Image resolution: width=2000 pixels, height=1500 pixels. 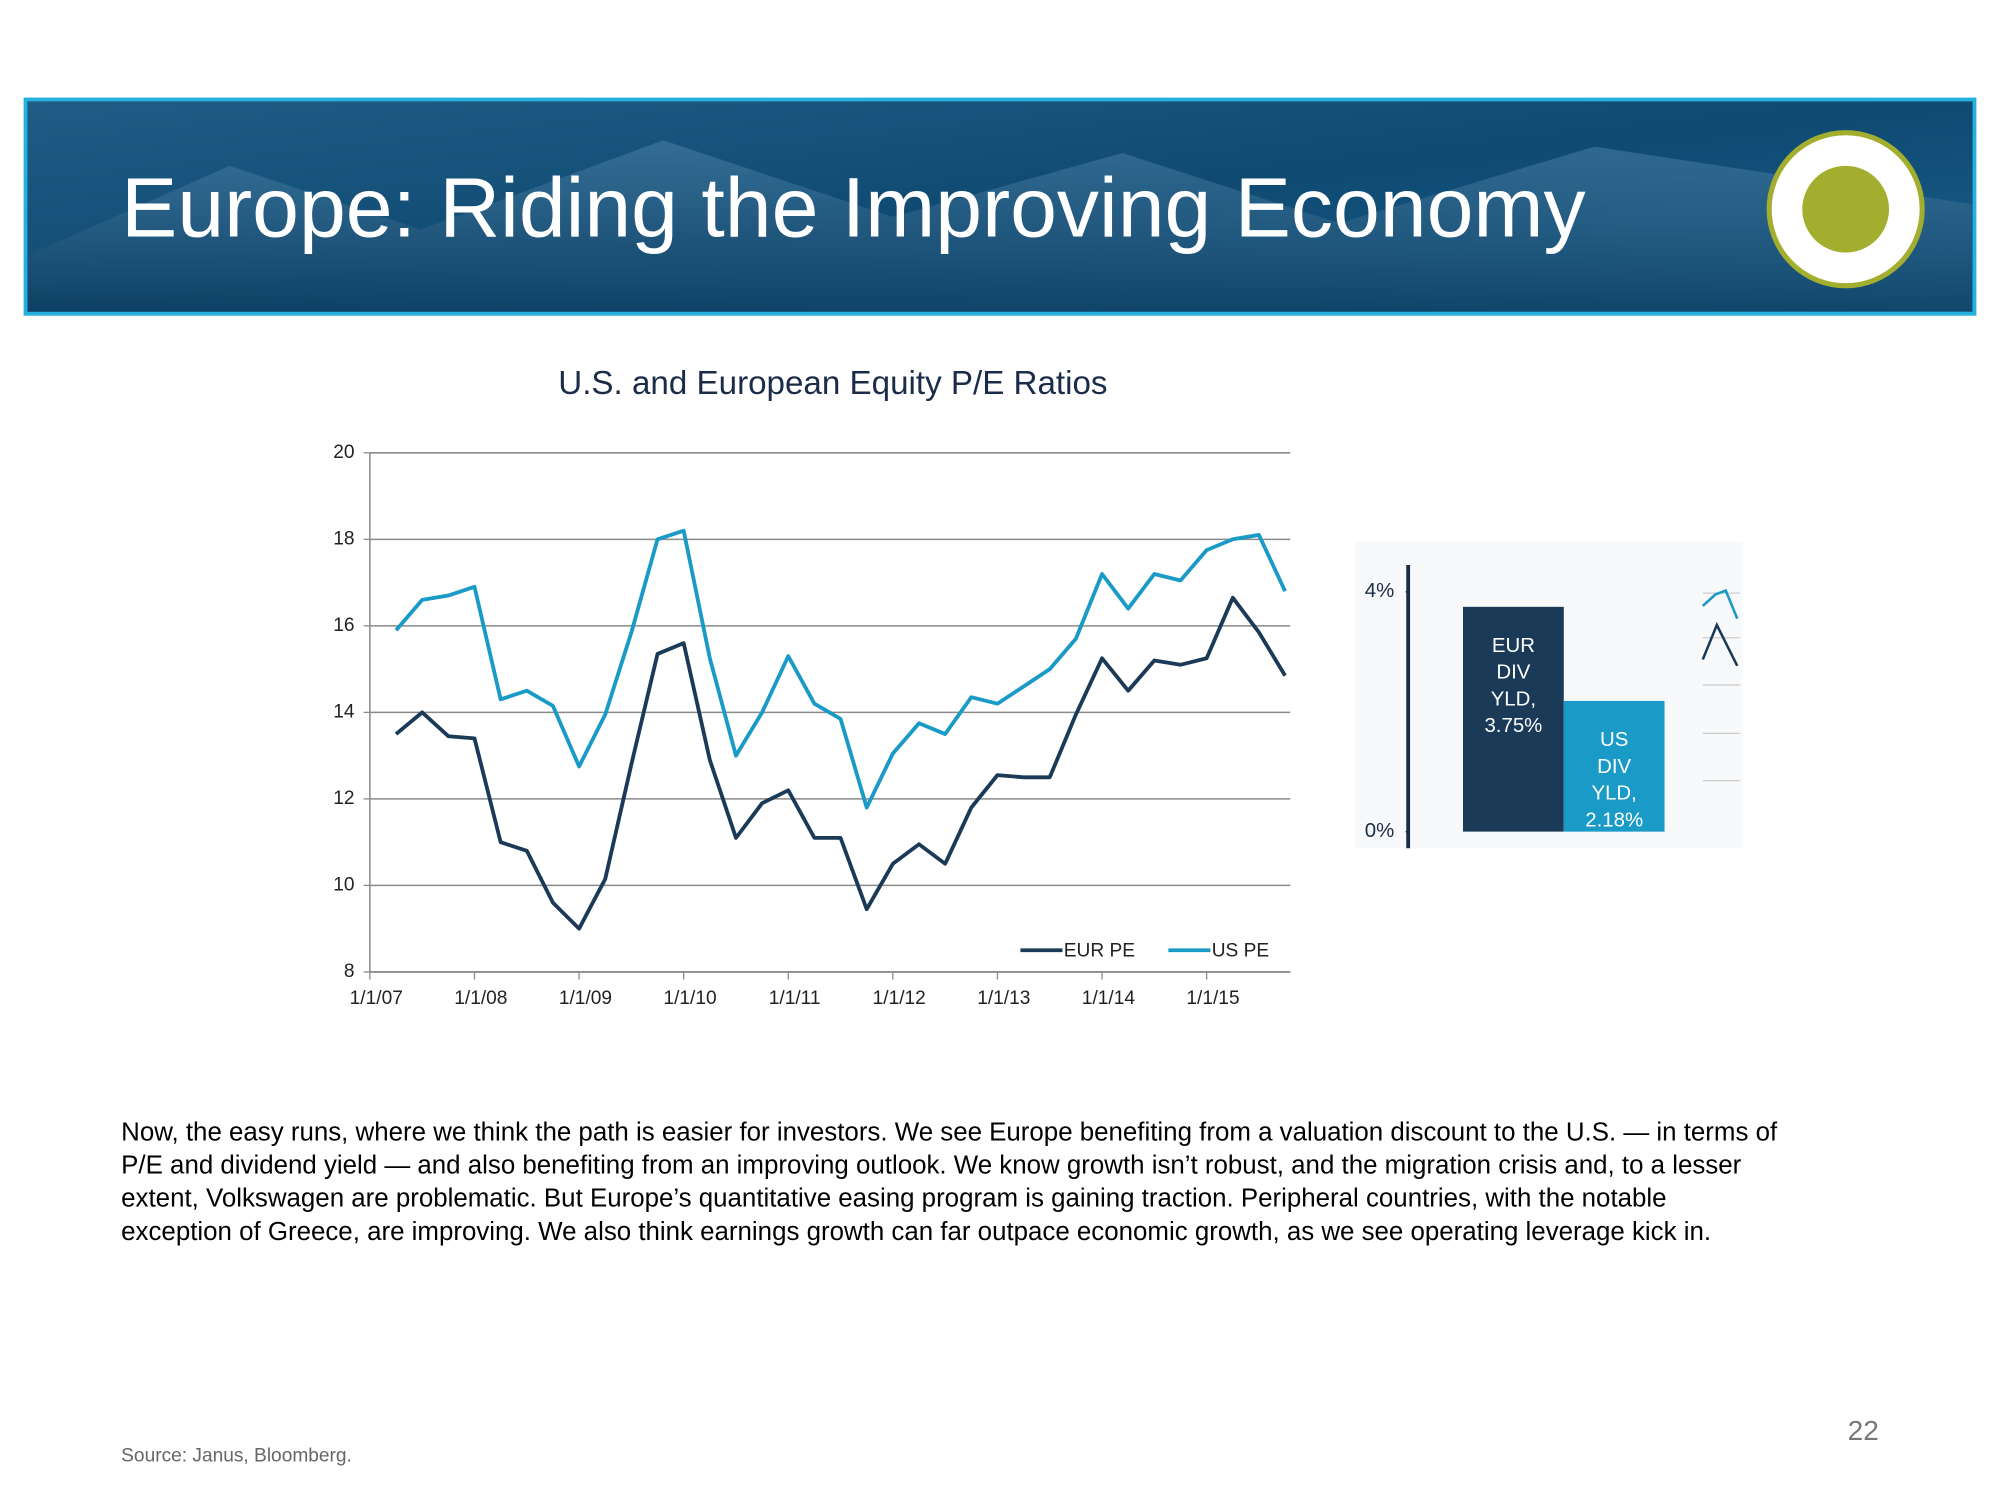 What do you see at coordinates (1513, 726) in the screenshot?
I see `bar-value-label: 3.75%` at bounding box center [1513, 726].